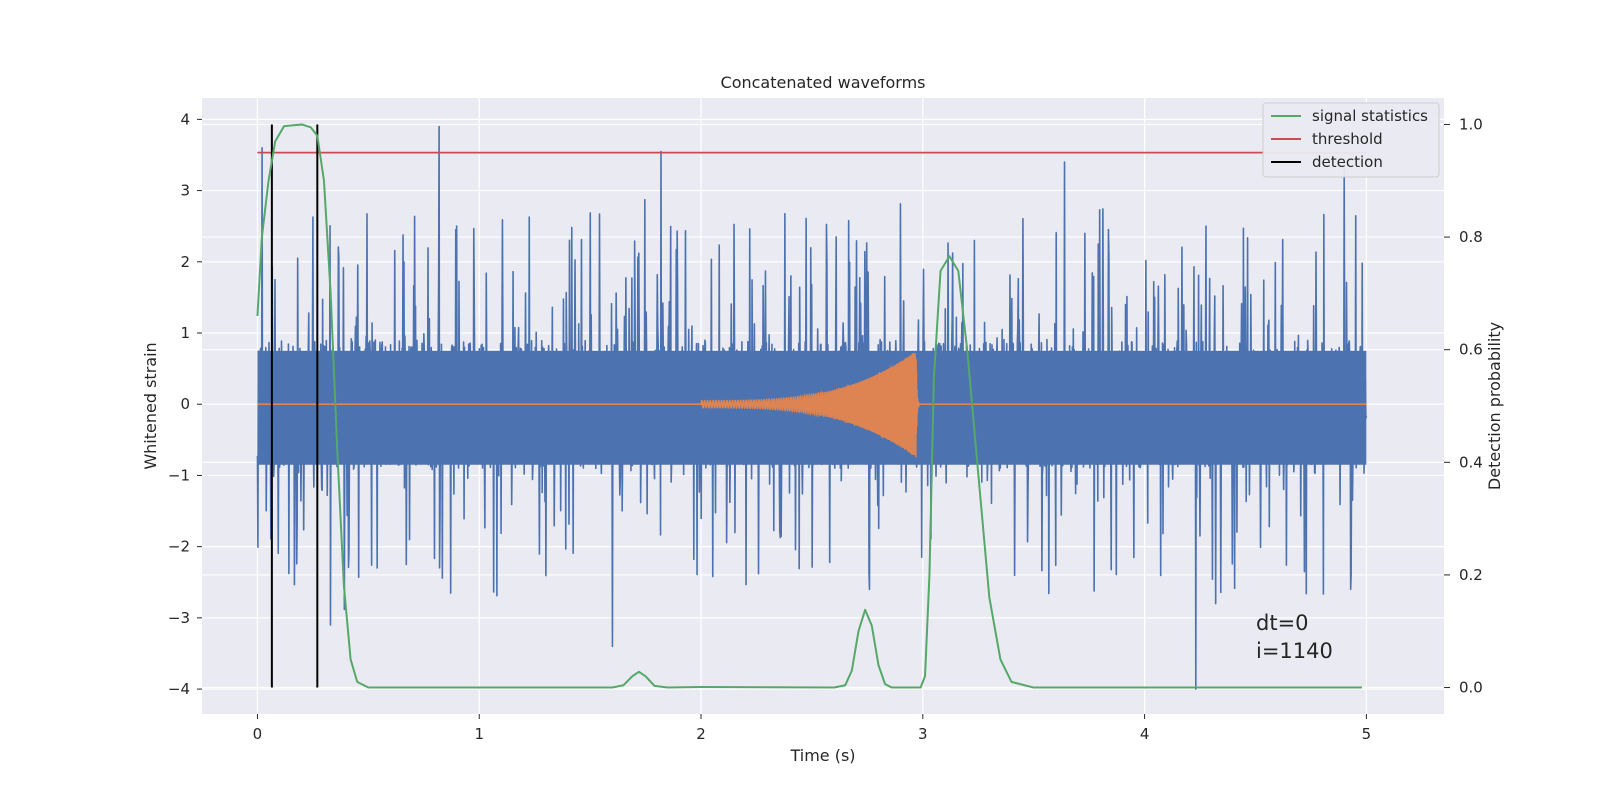 The height and width of the screenshot is (800, 1600). I want to click on x-axis-label: Time (s), so click(822, 755).